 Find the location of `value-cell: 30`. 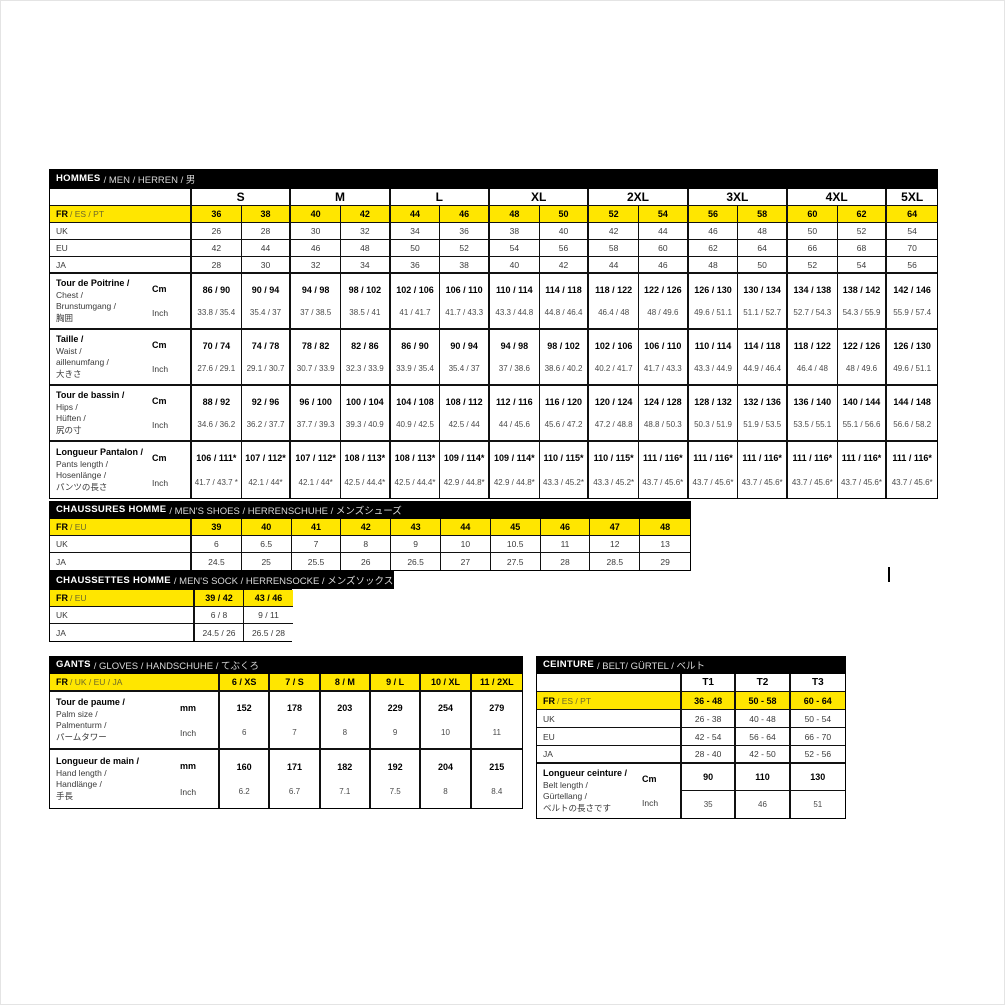

value-cell: 30 is located at coordinates (316, 231).